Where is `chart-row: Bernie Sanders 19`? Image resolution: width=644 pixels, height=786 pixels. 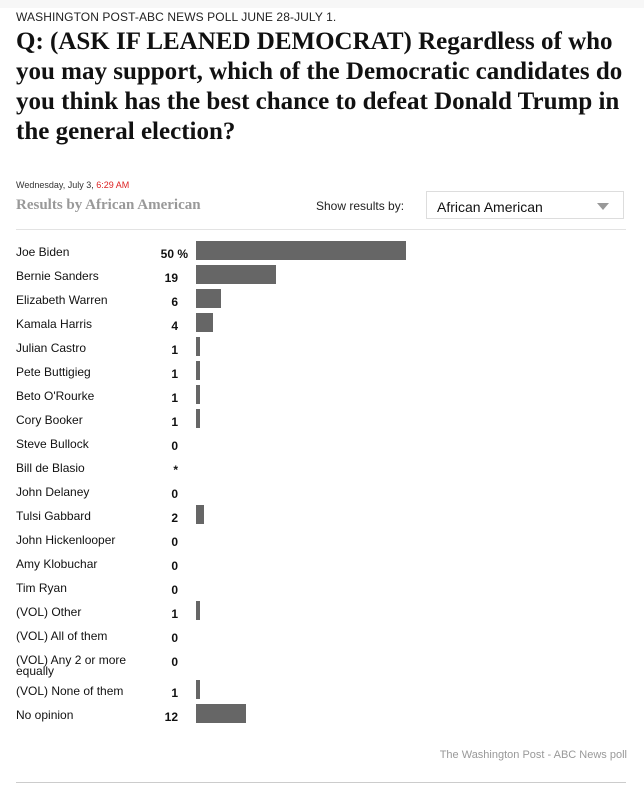
chart-row: Bernie Sanders 19 is located at coordinates (322, 277).